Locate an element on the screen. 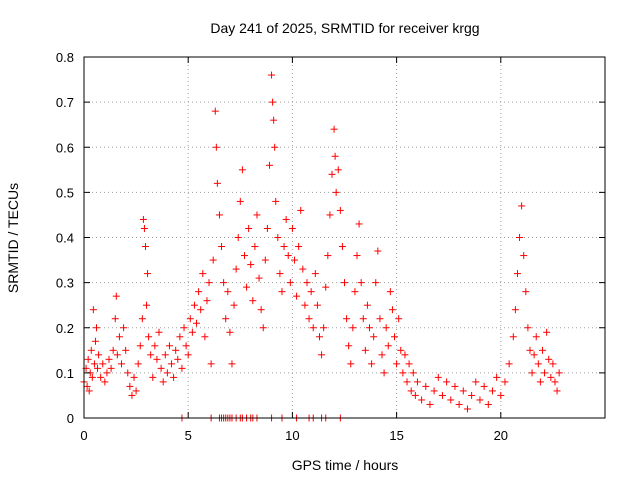 The height and width of the screenshot is (480, 640). x-tick-label: 20 is located at coordinates (501, 435).